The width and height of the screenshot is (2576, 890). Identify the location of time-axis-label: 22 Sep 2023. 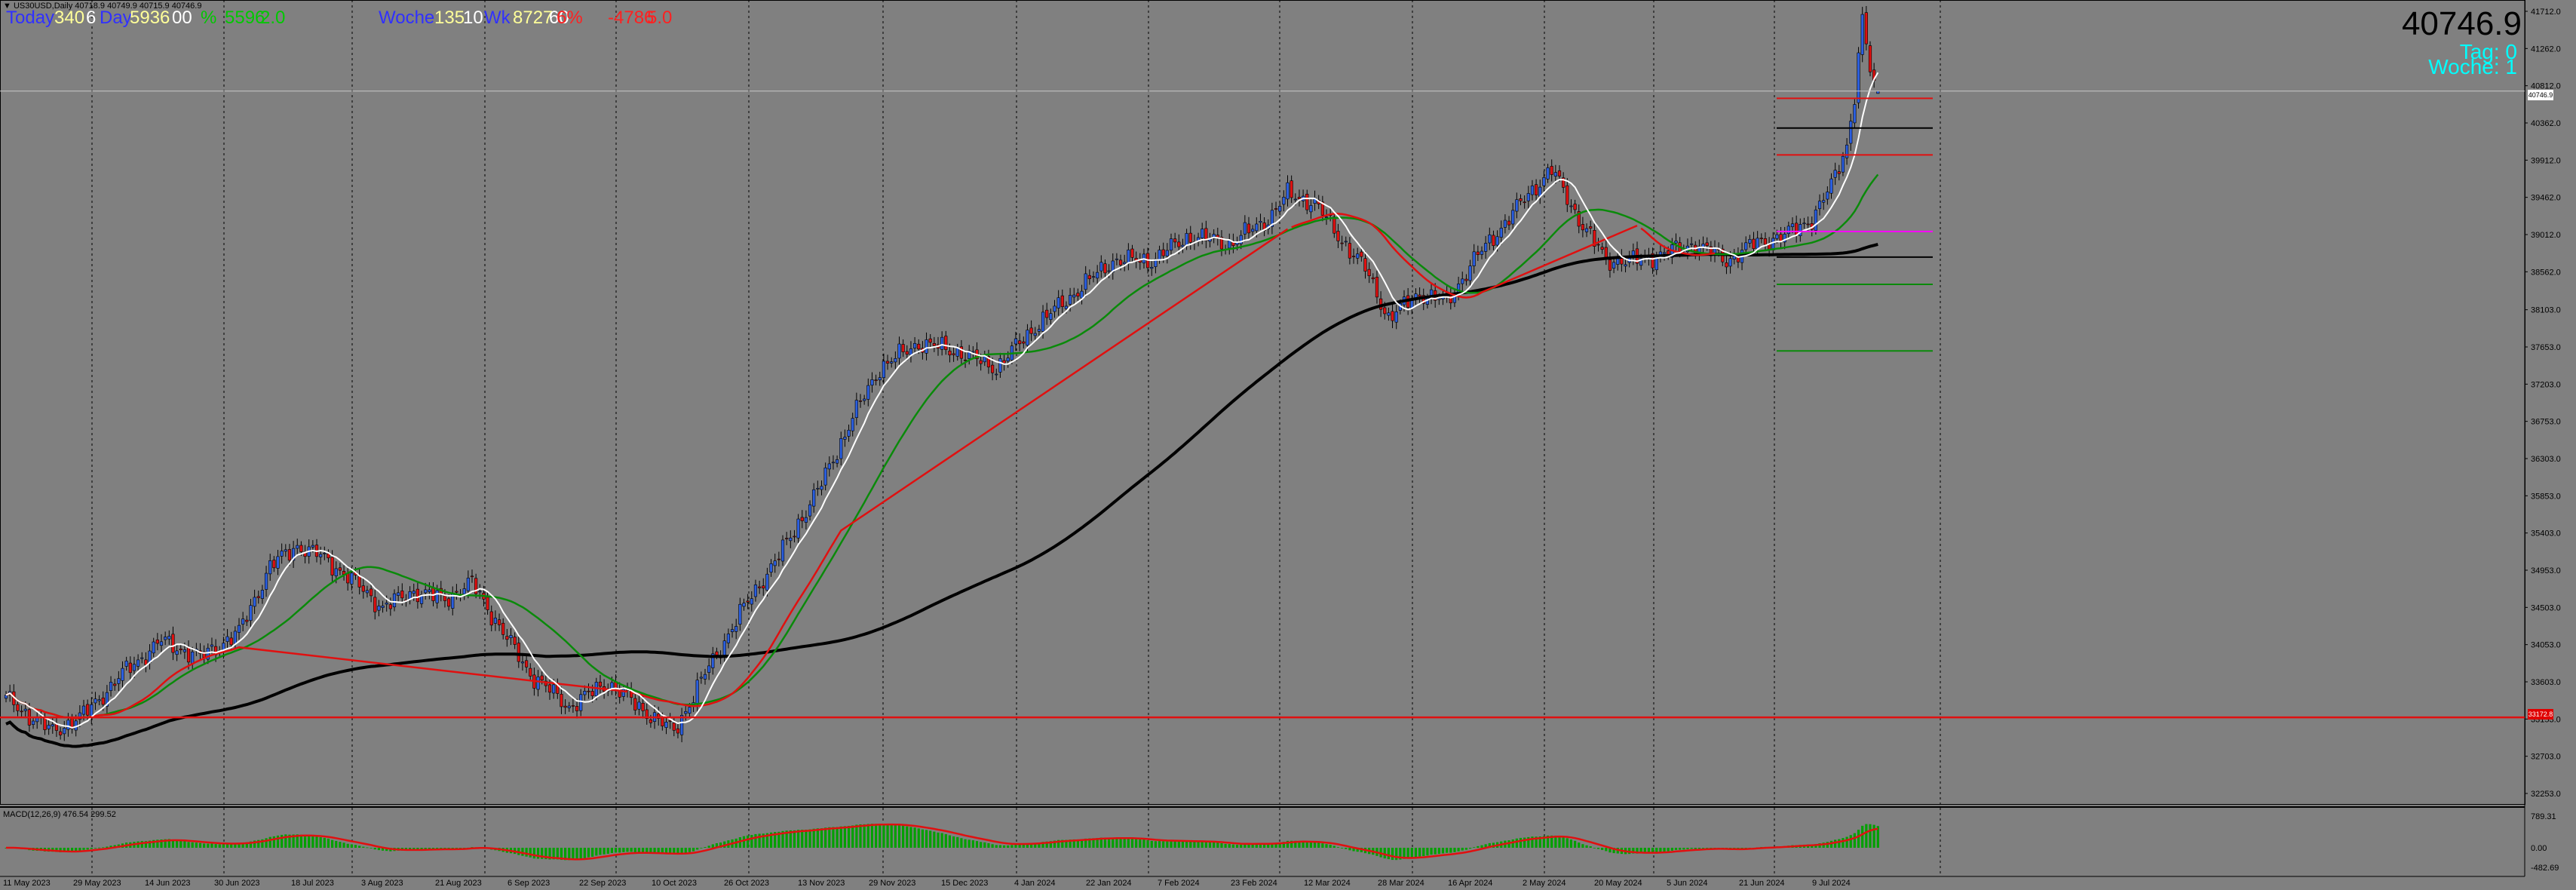
(602, 883).